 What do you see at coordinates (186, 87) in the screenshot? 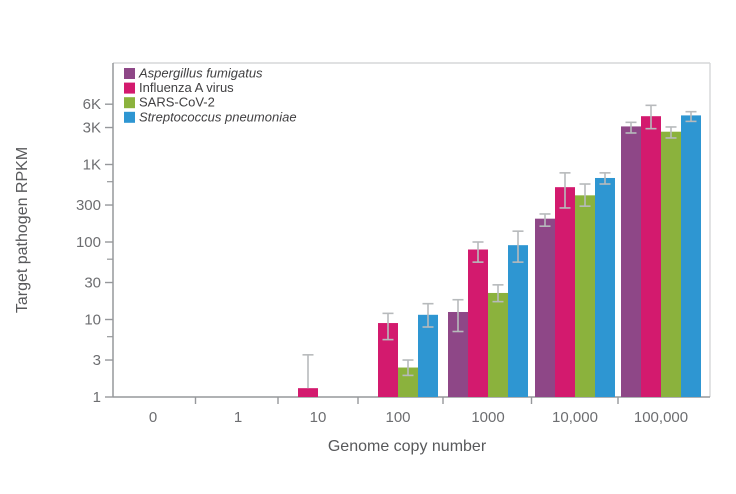
I see `legend-label: Influenza A virus` at bounding box center [186, 87].